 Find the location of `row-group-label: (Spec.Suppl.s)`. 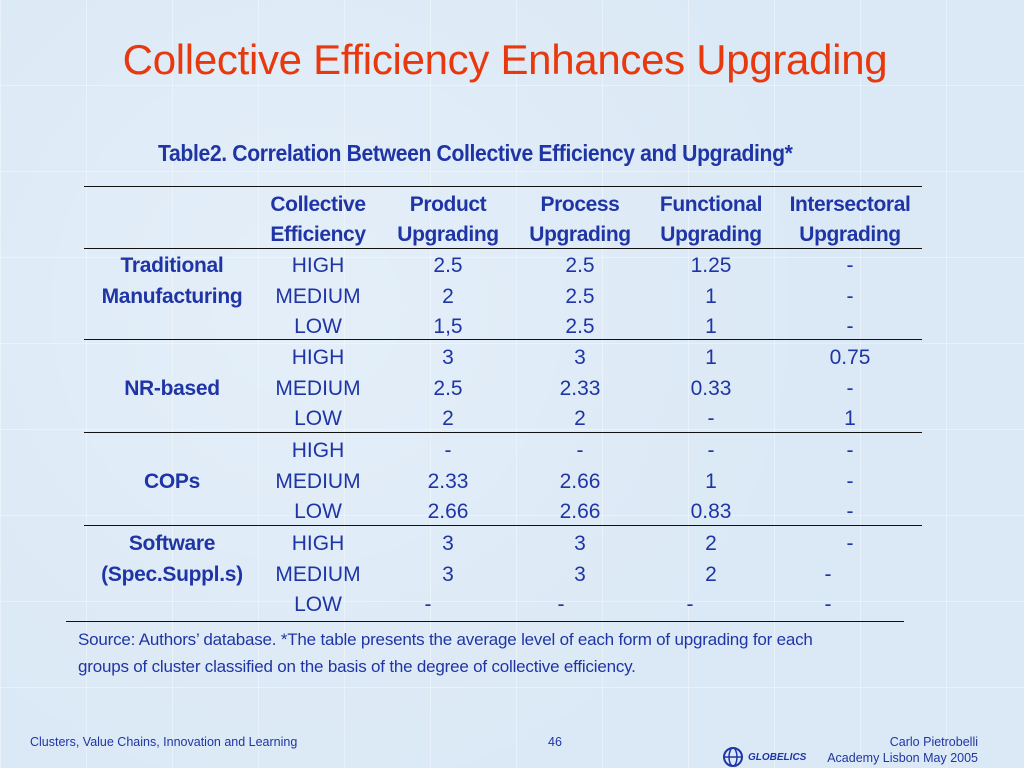

row-group-label: (Spec.Suppl.s) is located at coordinates (172, 574).